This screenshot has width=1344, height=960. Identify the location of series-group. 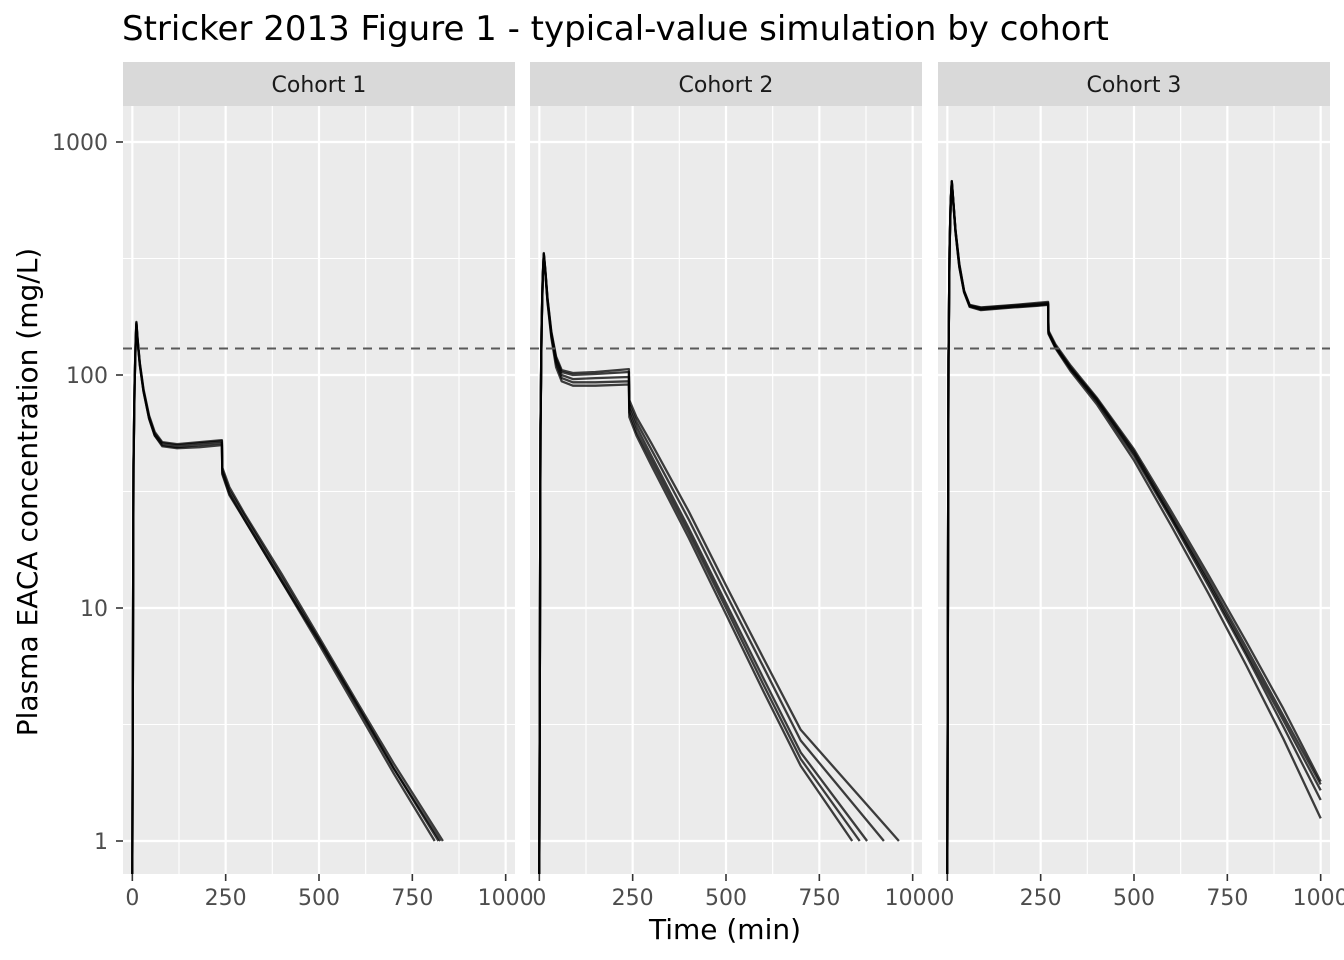
(287, 597).